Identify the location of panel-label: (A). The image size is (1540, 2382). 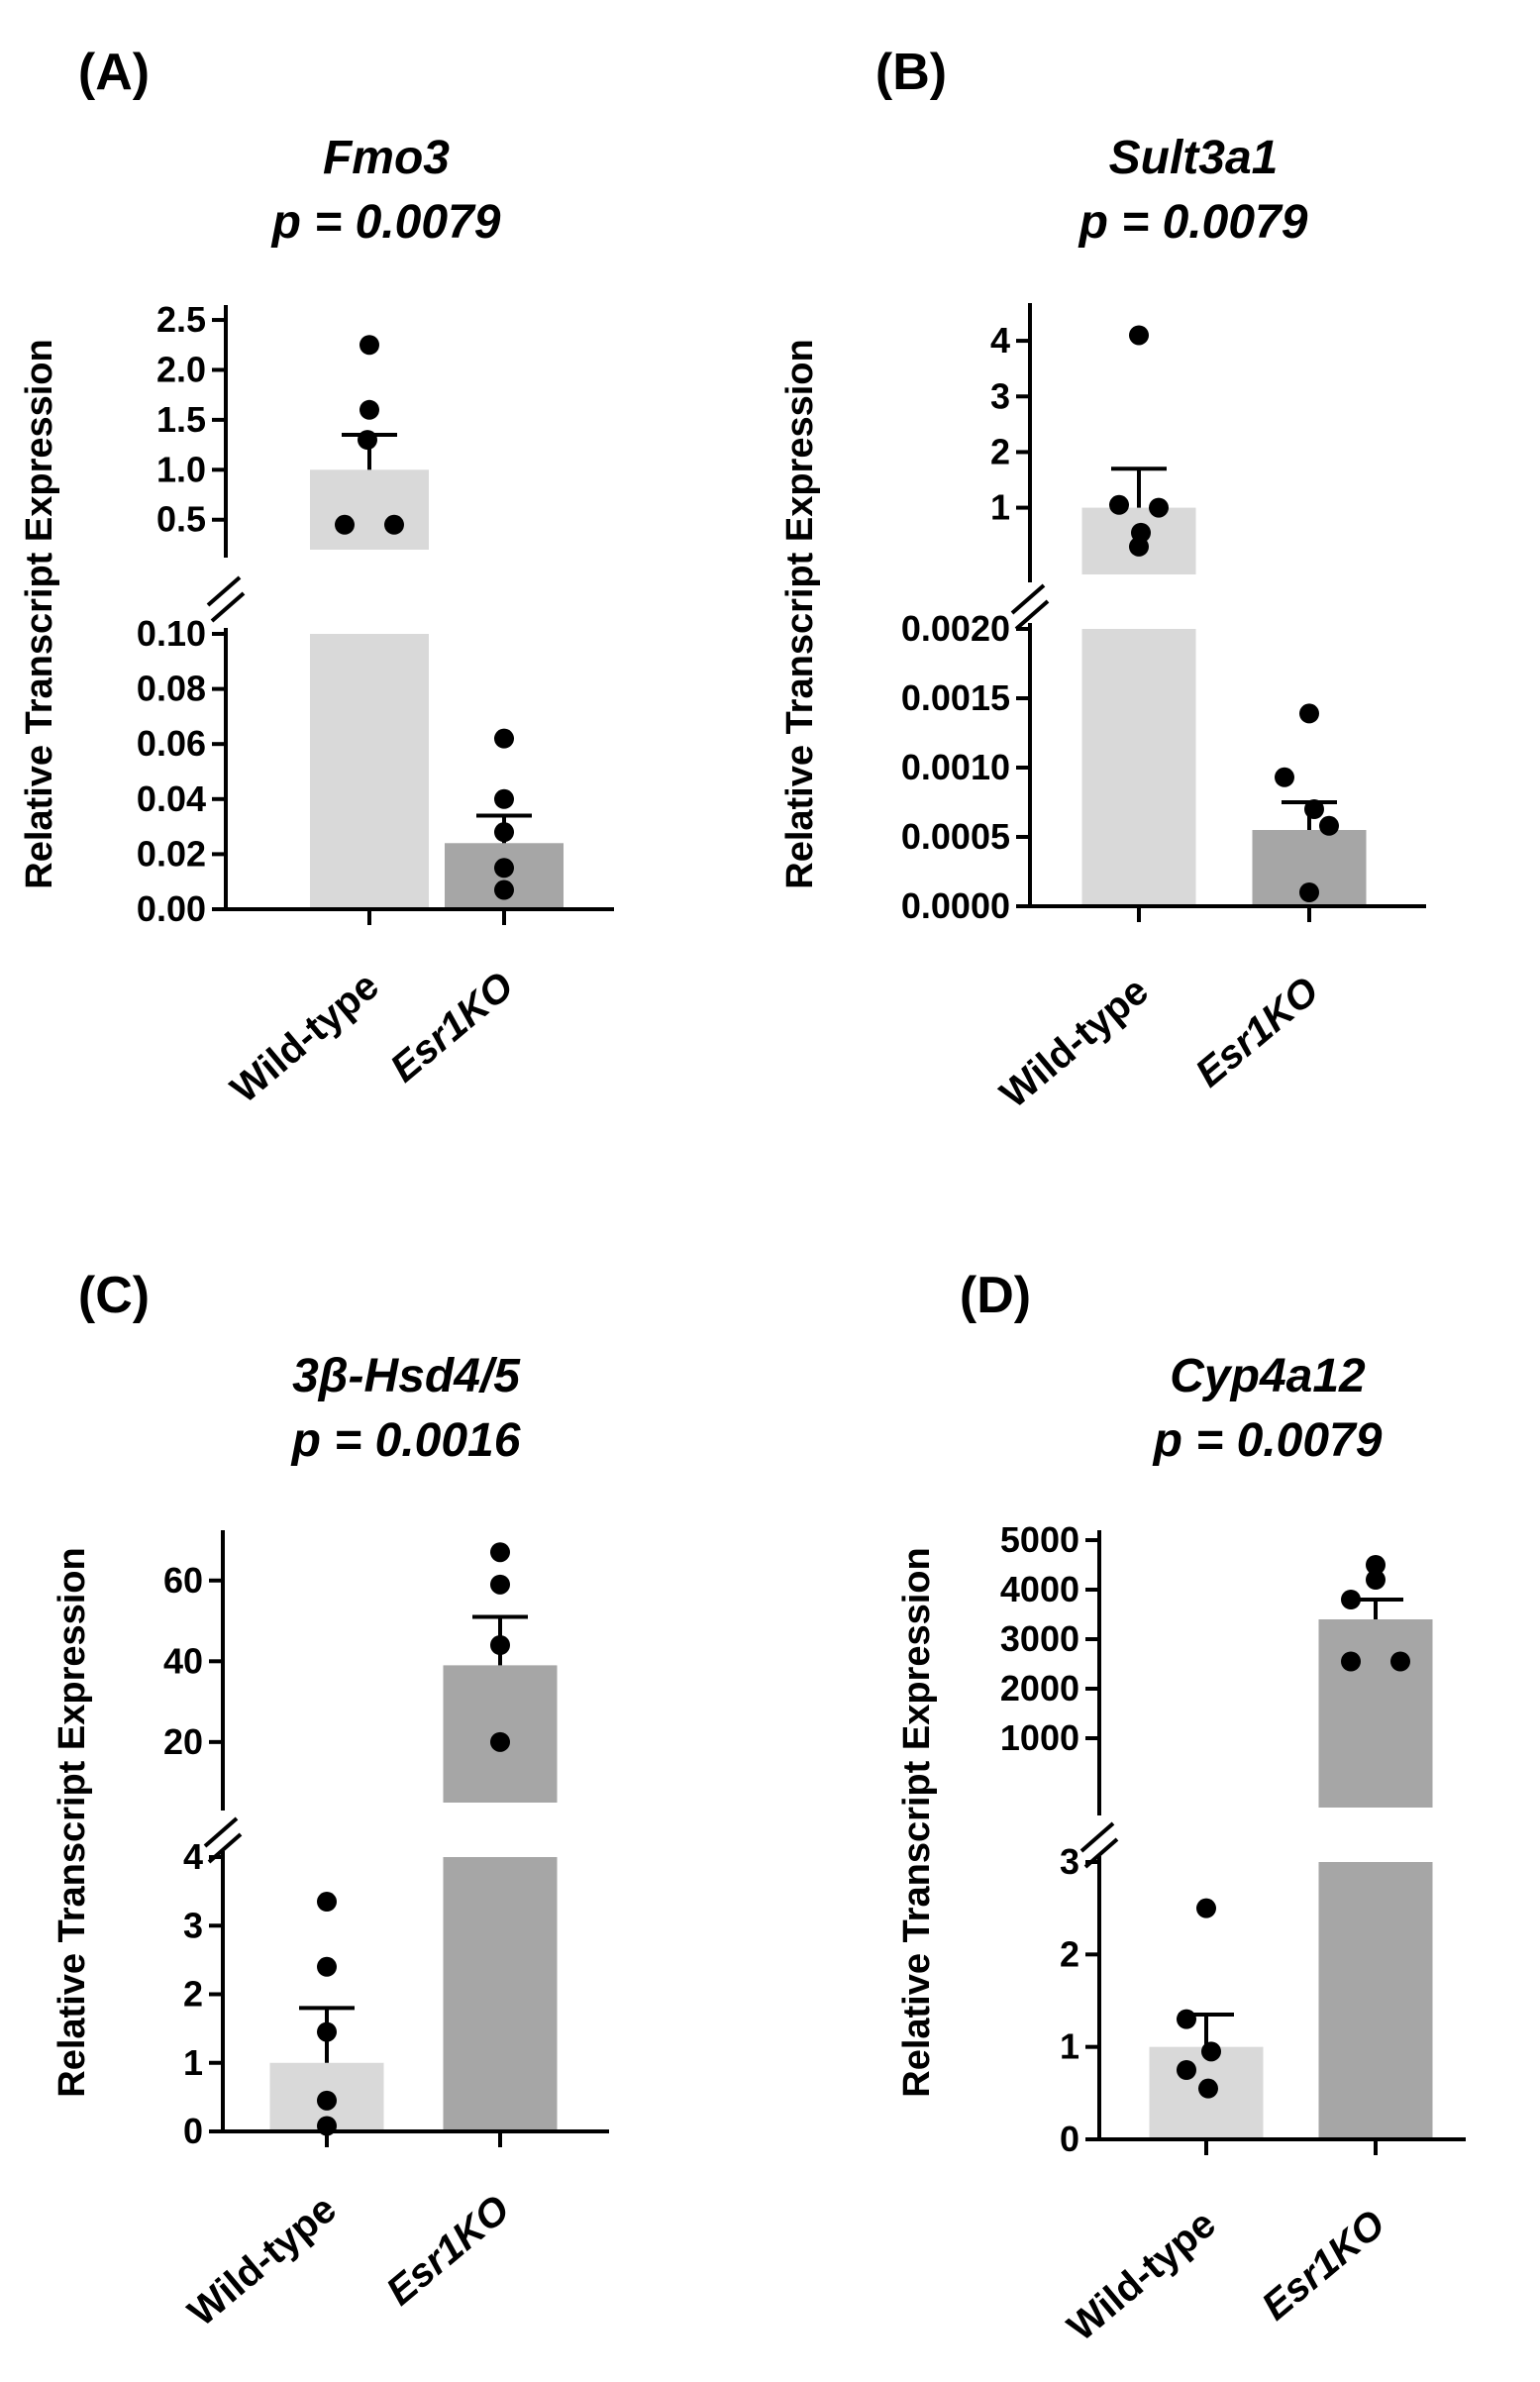
(114, 72).